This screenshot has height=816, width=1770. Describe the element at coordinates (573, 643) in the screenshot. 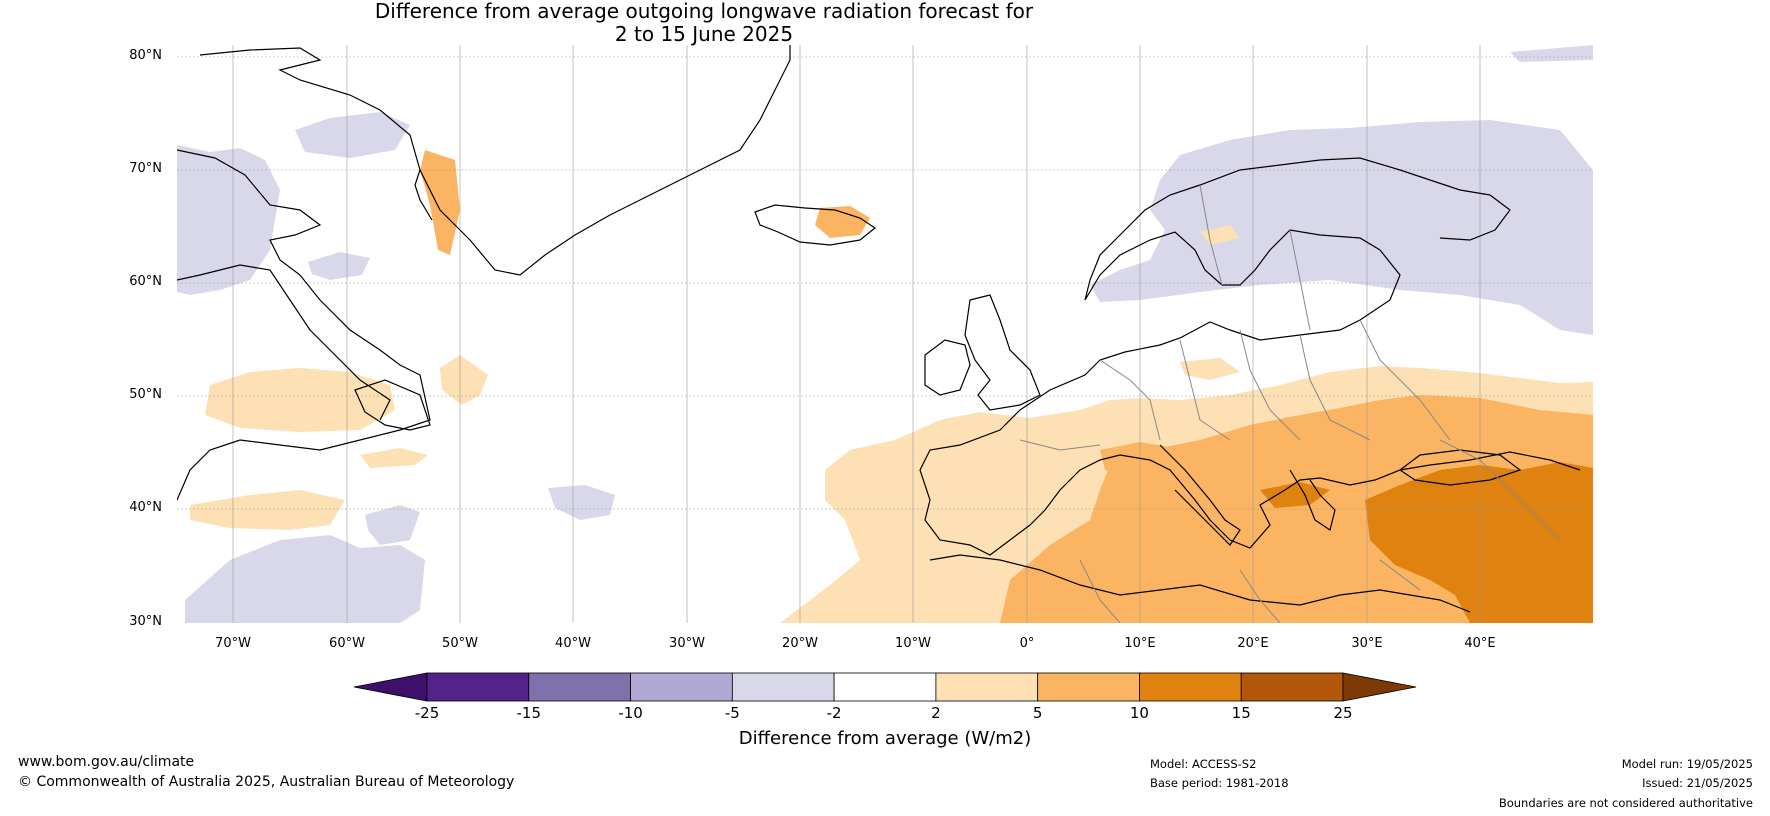

I see `lon-label: 40°W` at that location.